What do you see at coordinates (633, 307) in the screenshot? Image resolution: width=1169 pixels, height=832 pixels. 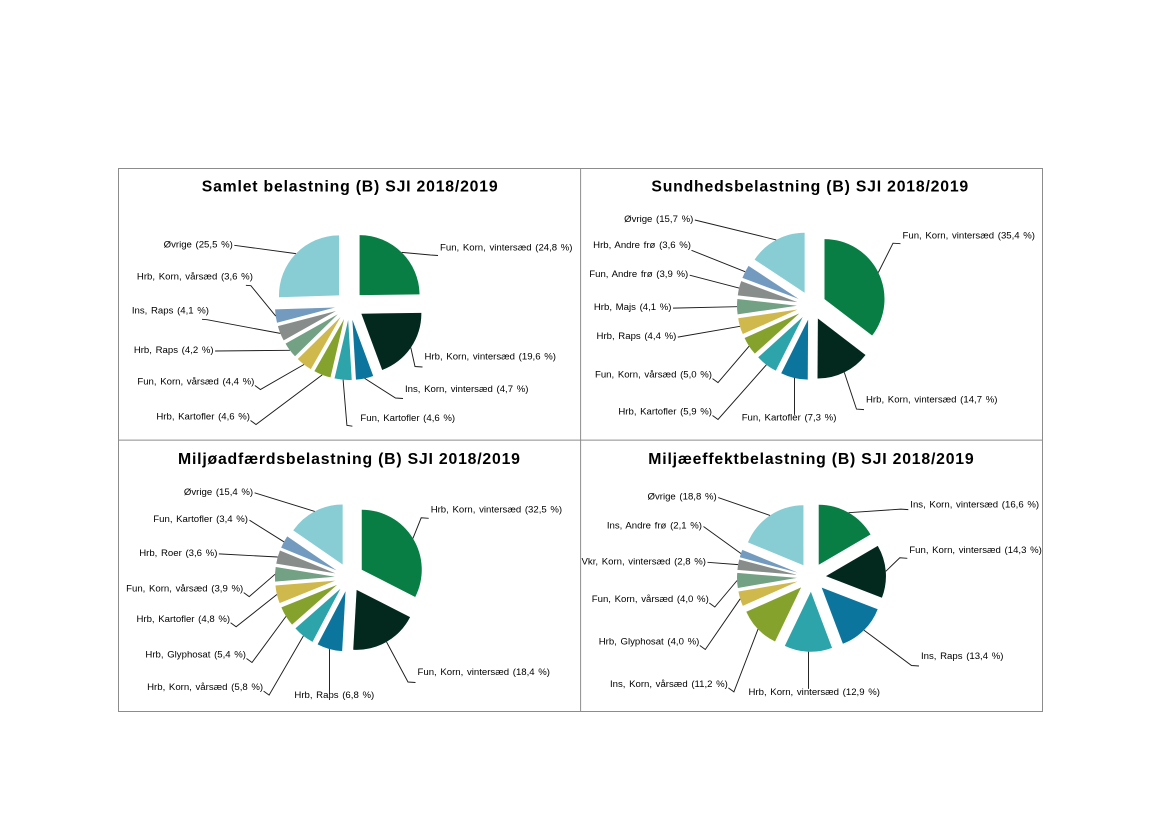 I see `svg-text: Hrb, Majs (4,1 %)` at bounding box center [633, 307].